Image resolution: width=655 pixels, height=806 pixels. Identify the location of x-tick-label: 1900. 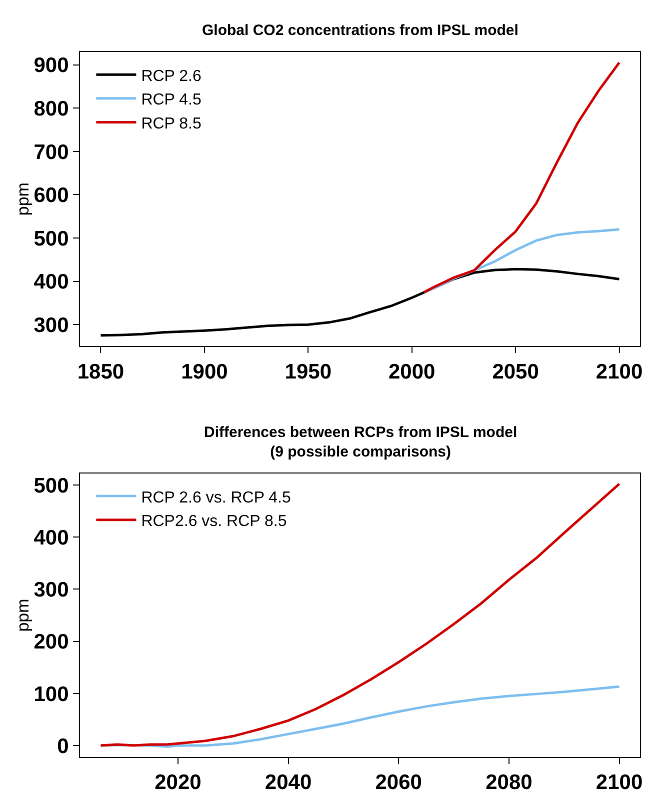
(204, 372).